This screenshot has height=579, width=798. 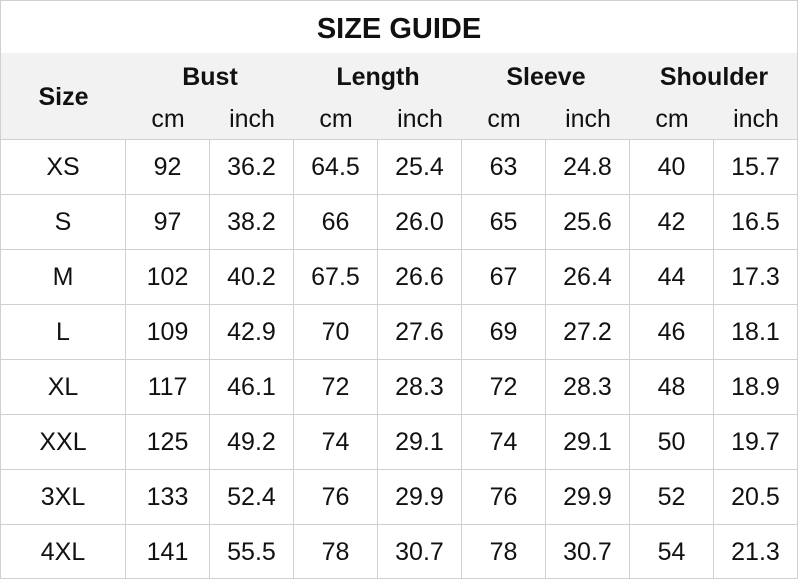 I want to click on value-cell: 26.6, so click(x=419, y=277).